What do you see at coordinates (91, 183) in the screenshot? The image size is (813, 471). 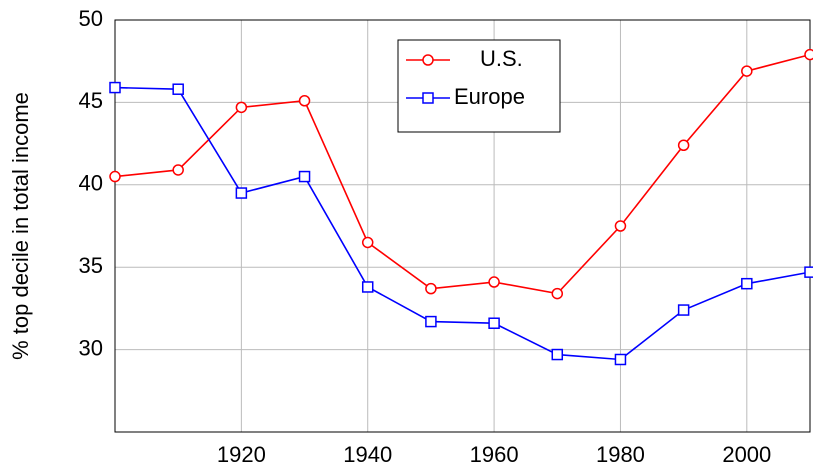 I see `y-tick-label: 40` at bounding box center [91, 183].